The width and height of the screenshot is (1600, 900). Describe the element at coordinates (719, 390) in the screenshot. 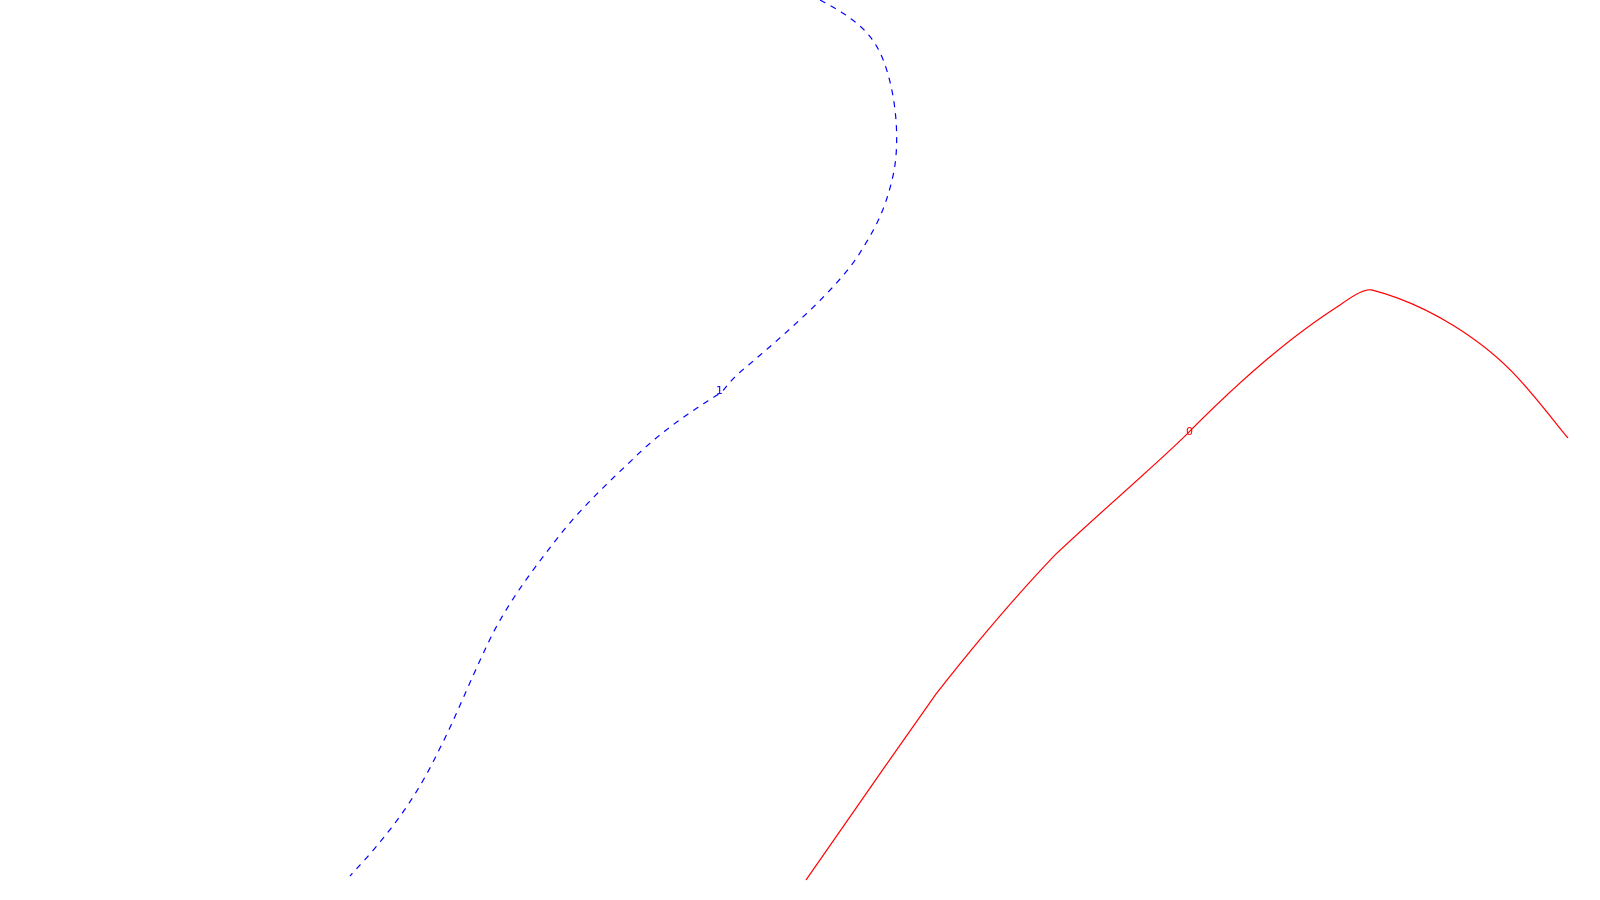

I see `contour-label-level-1: 1` at that location.